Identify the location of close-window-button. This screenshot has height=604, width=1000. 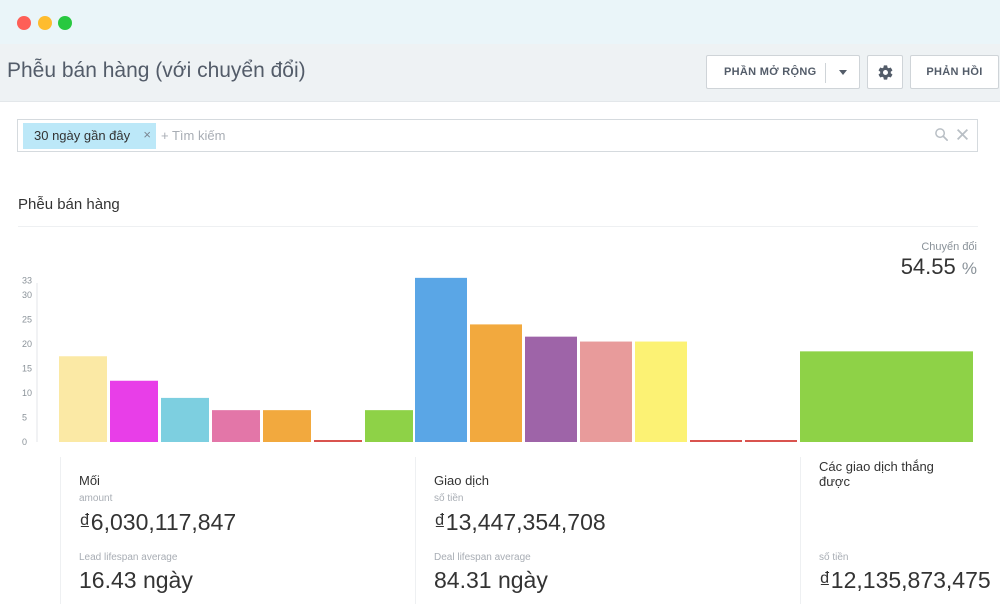
(24, 23).